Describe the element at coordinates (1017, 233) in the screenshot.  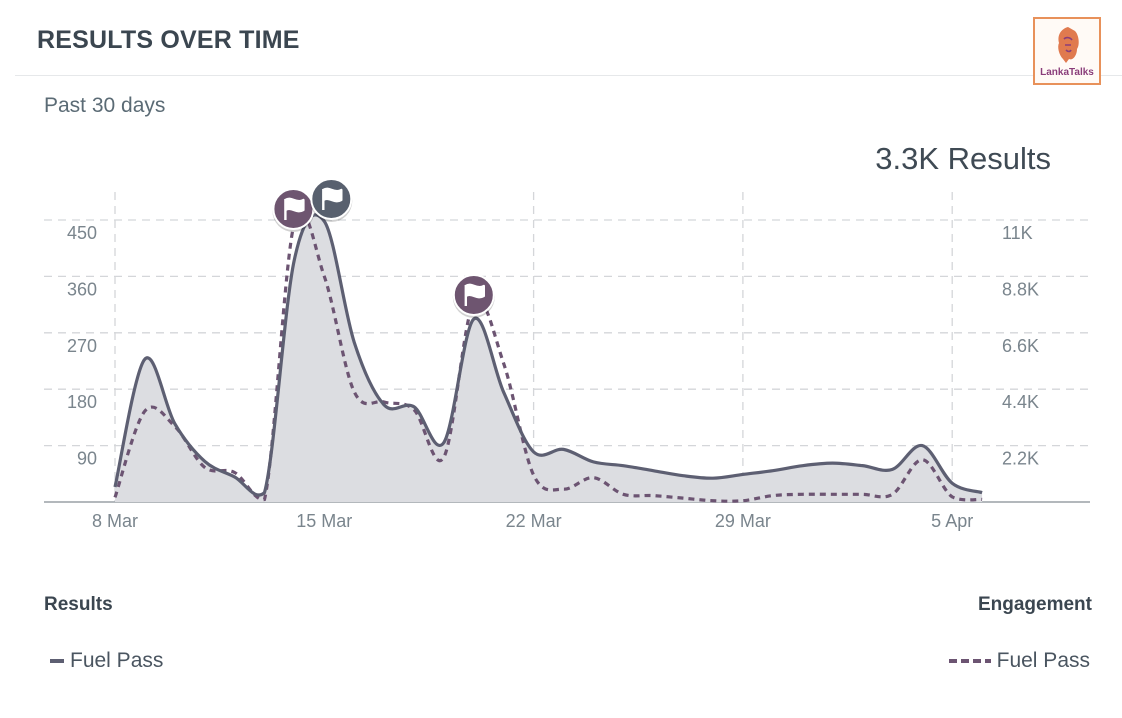
I see `y-tick-label-right: 11K` at that location.